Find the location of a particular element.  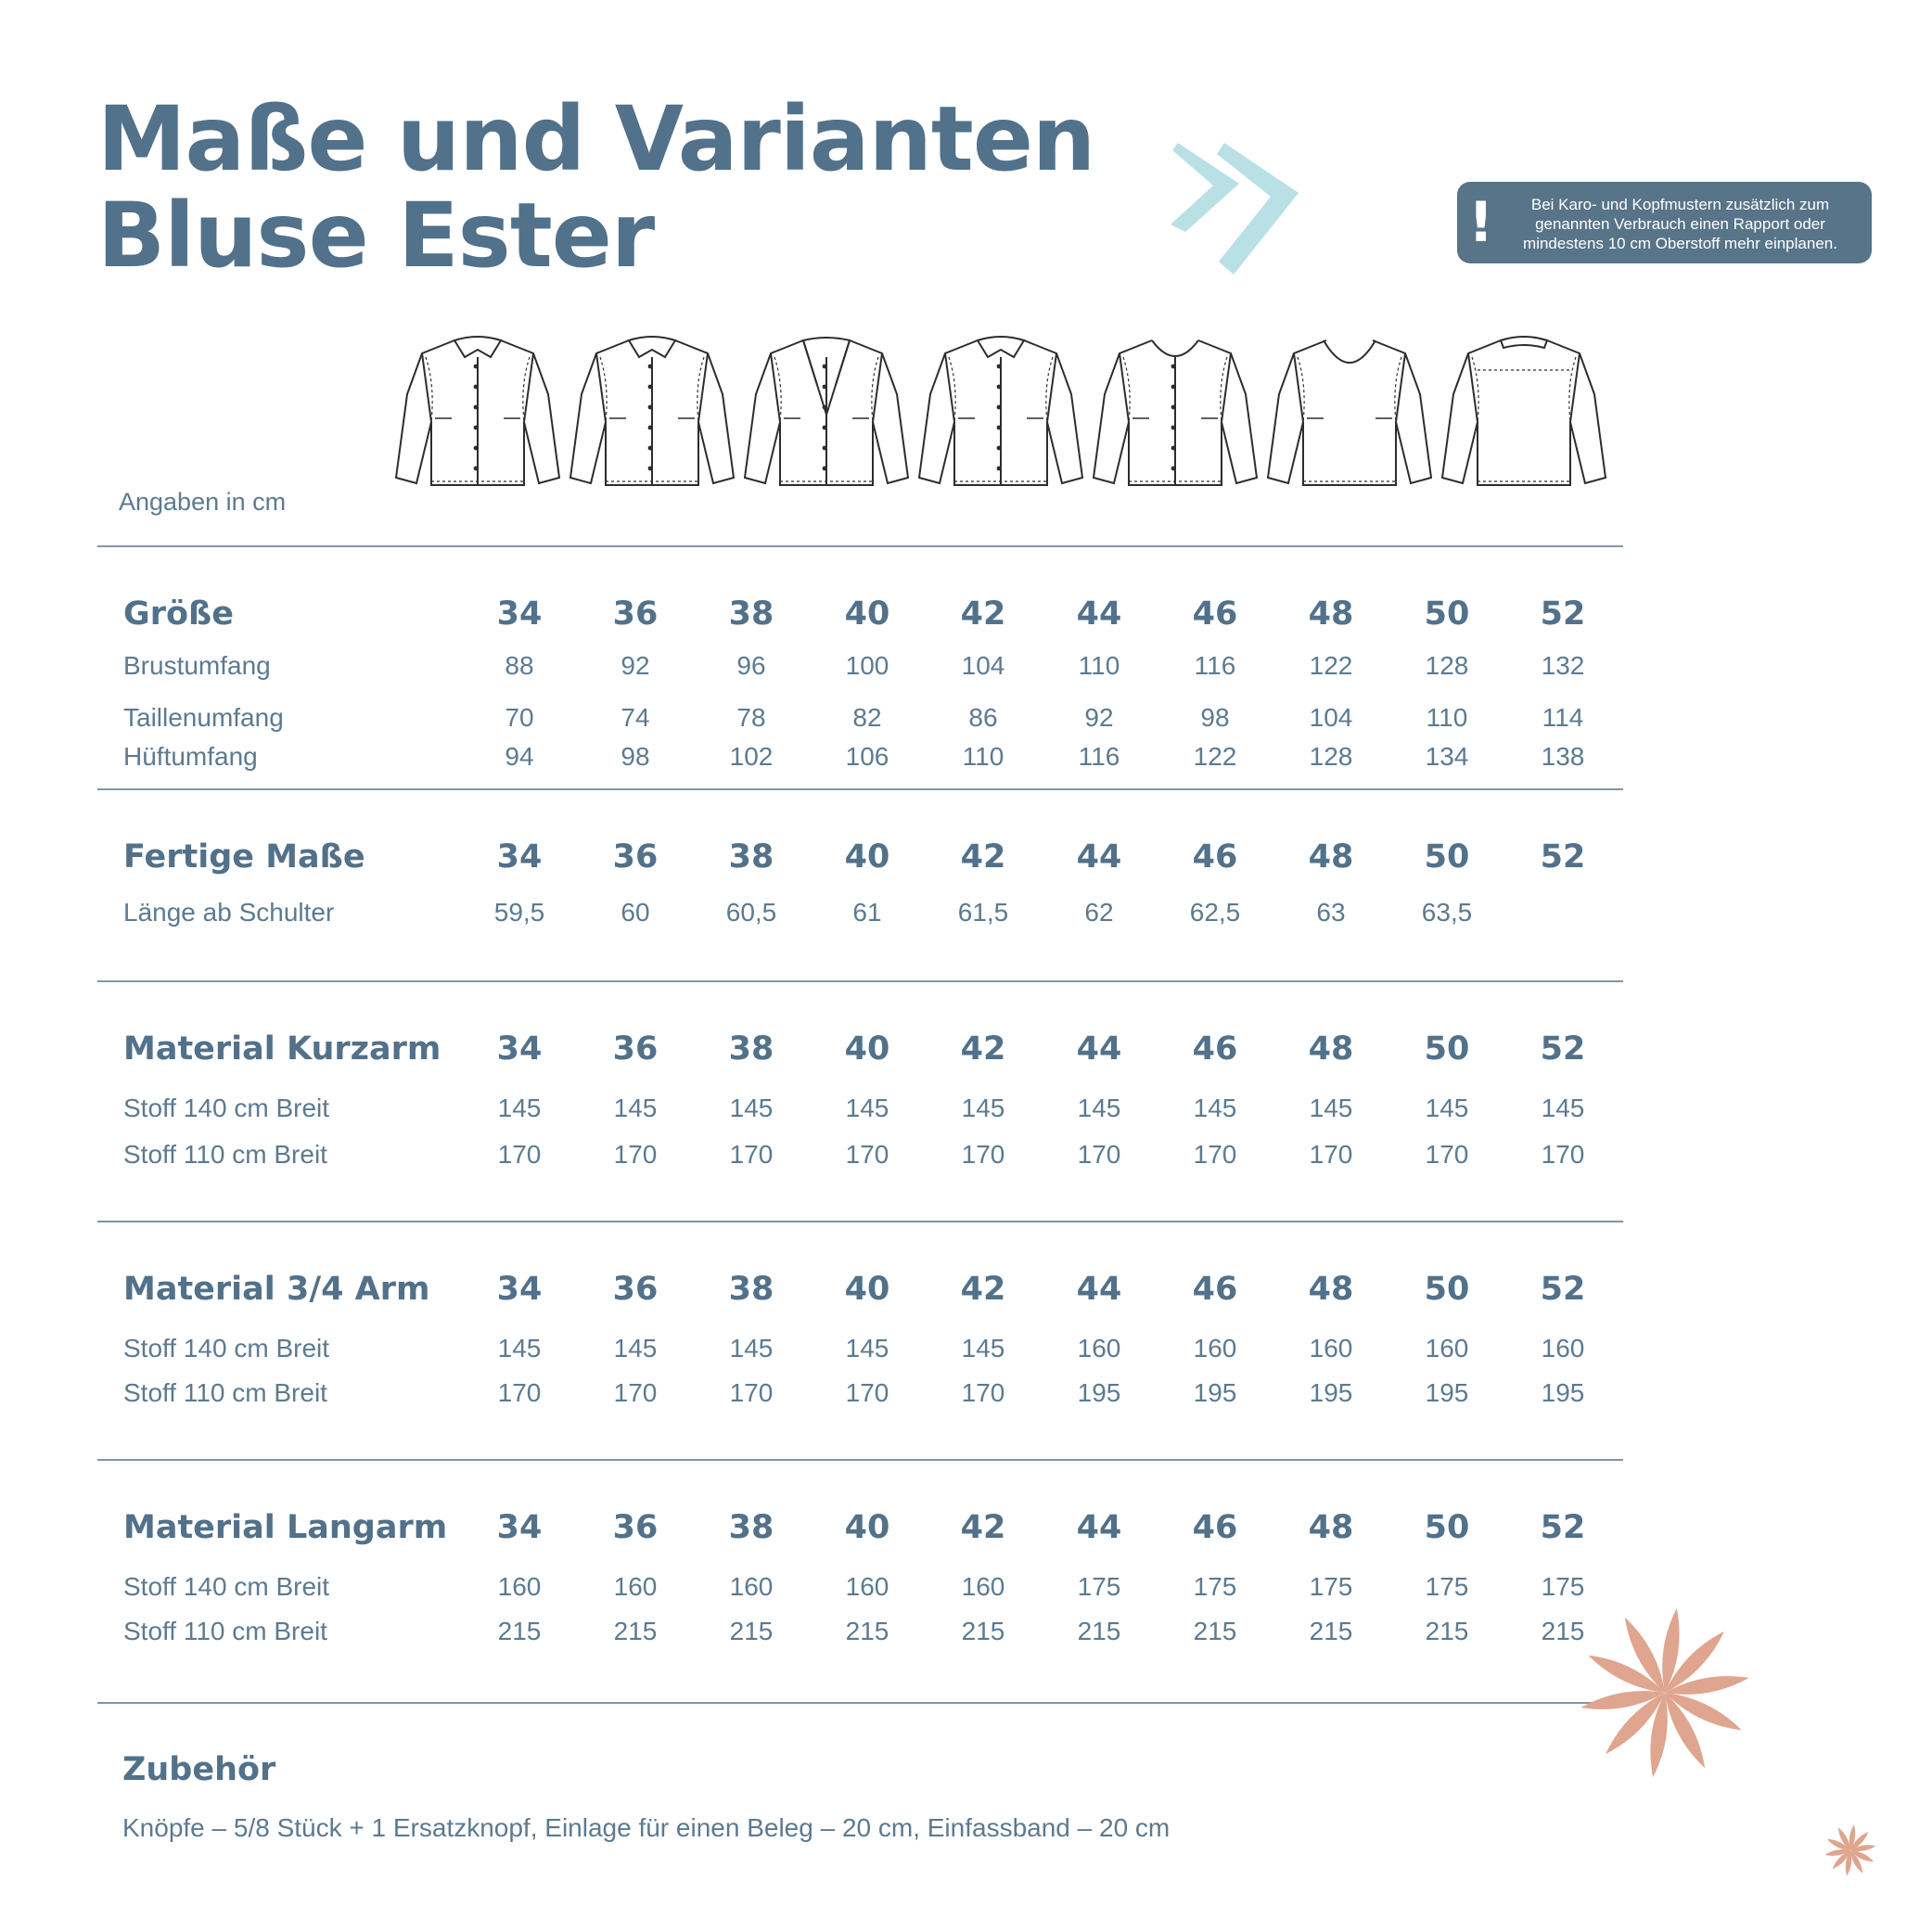

section-title: Material Langarm is located at coordinates (285, 1527).